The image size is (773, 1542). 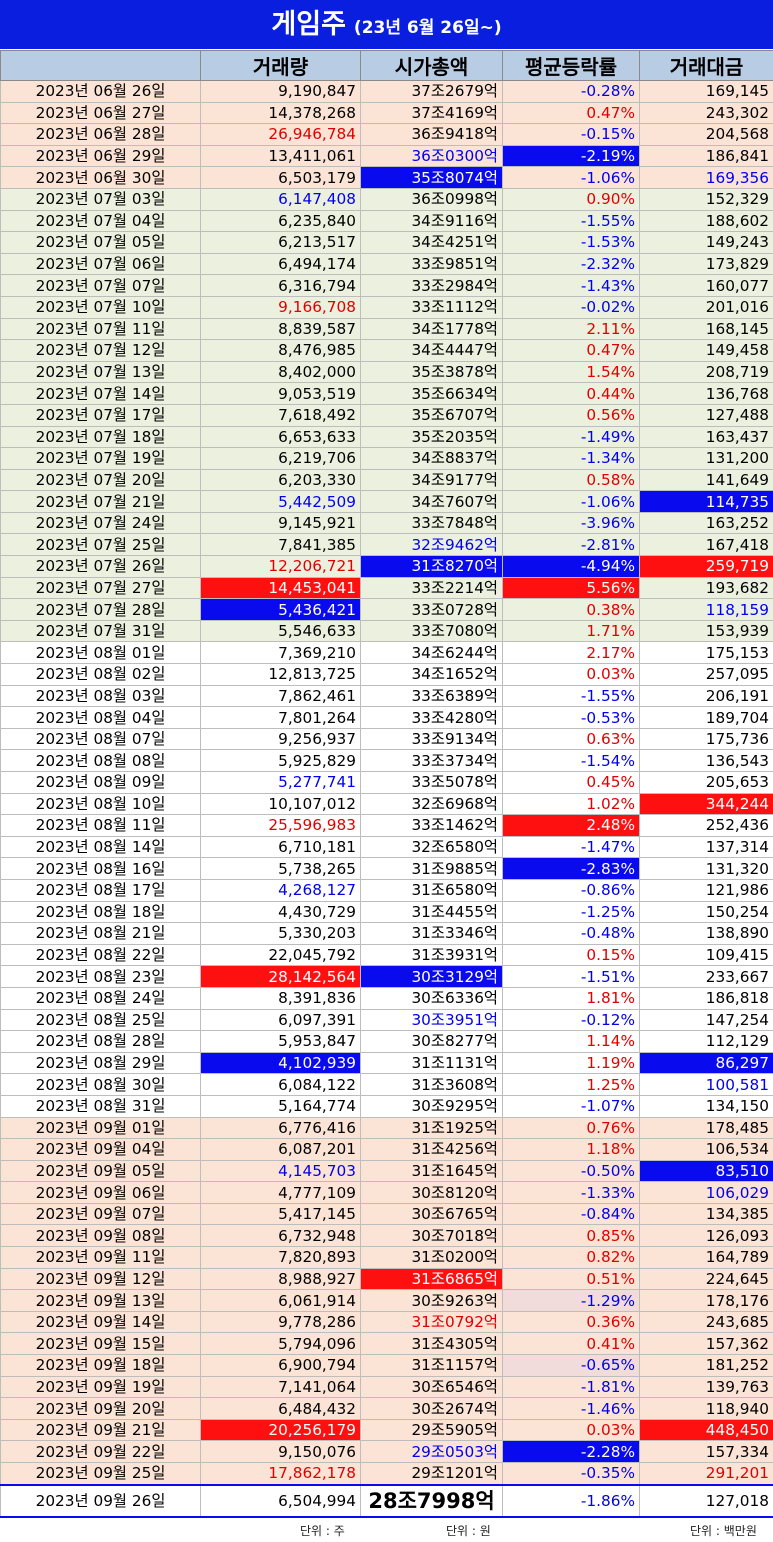 What do you see at coordinates (432, 523) in the screenshot?
I see `market-cap-cell: 33조7848억` at bounding box center [432, 523].